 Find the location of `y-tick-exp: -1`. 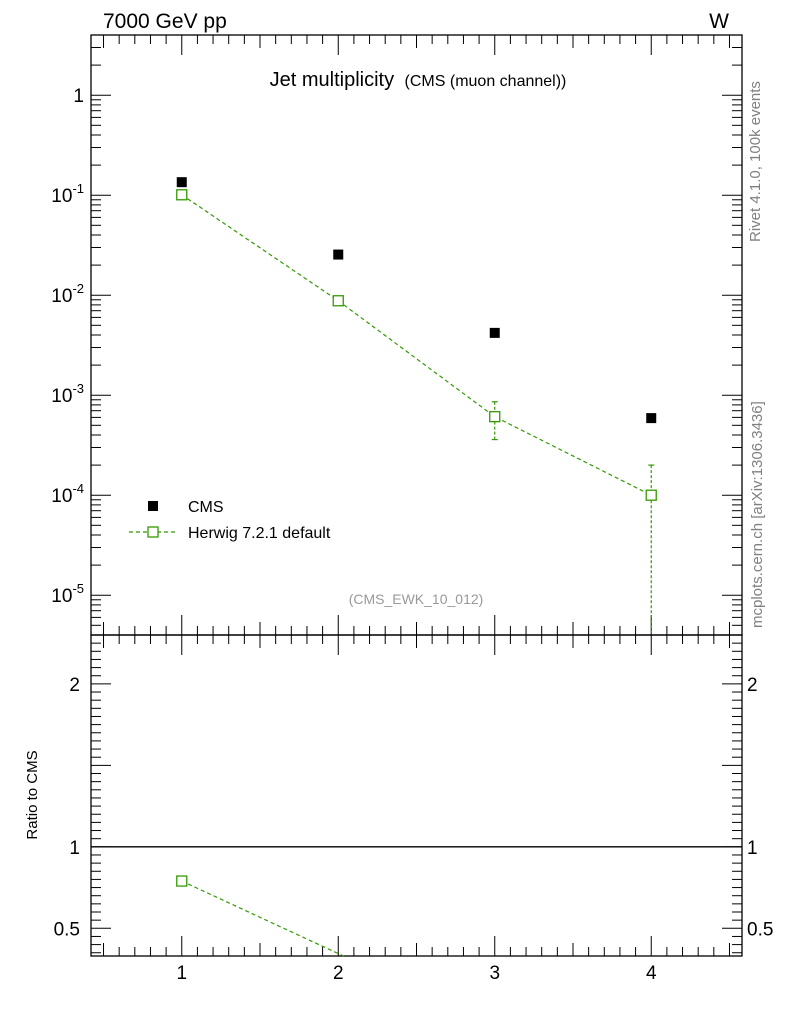

y-tick-exp: -1 is located at coordinates (78, 188).